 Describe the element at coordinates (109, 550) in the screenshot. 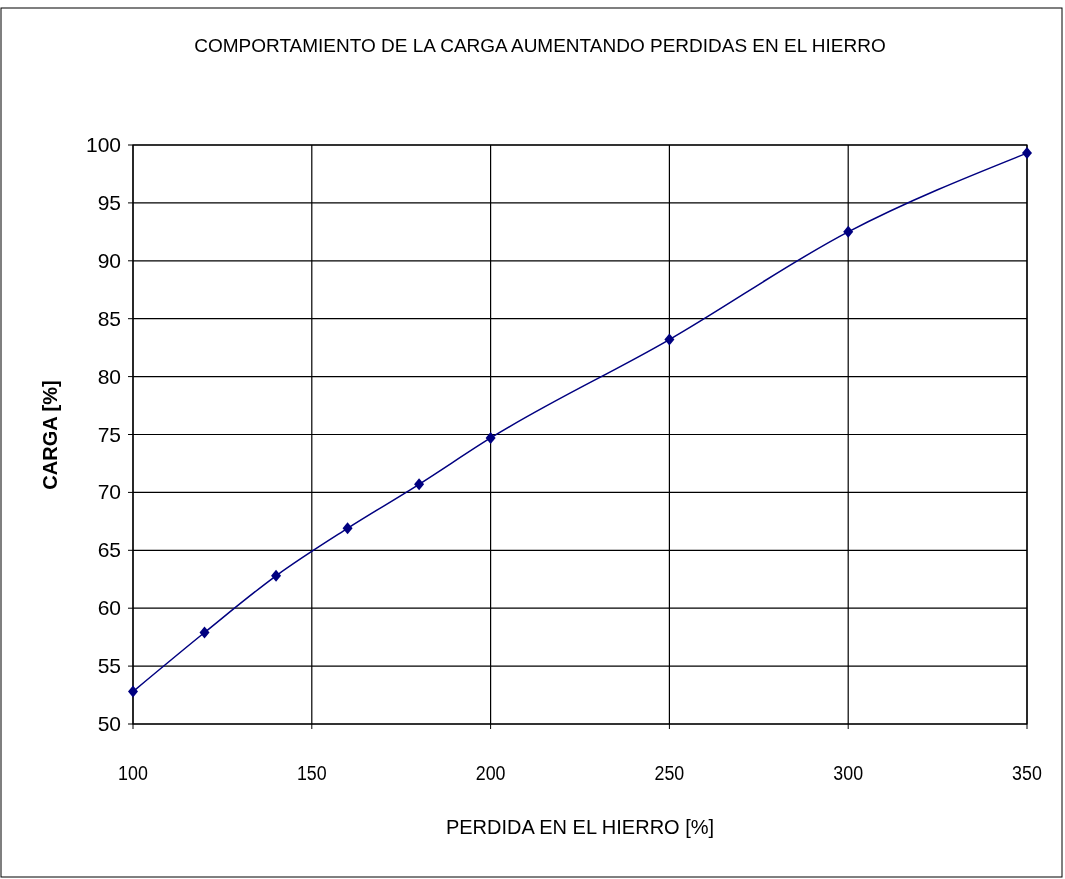

I see `y-tick-label: 65` at that location.